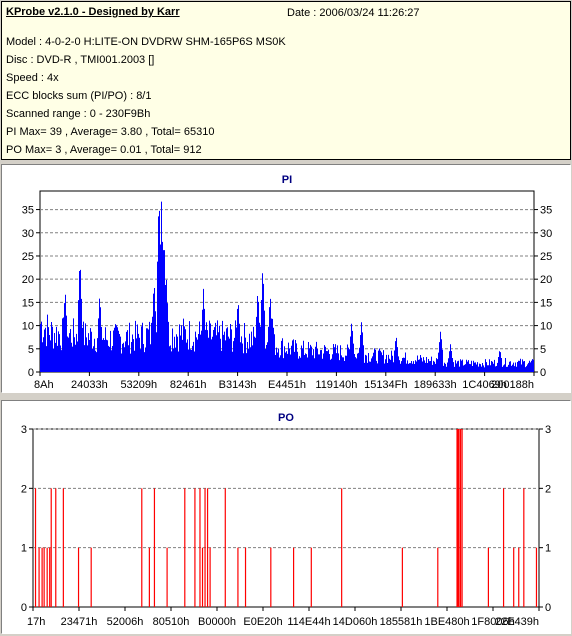 The height and width of the screenshot is (636, 572). What do you see at coordinates (44, 385) in the screenshot?
I see `x-tick-label: 8Ah` at bounding box center [44, 385].